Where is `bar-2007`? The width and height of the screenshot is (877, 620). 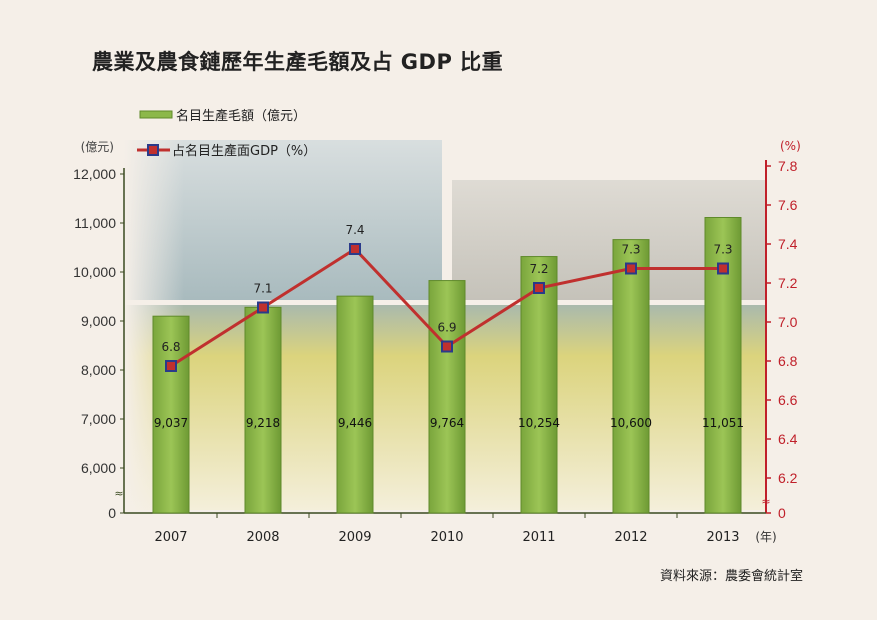
bar-2007 is located at coordinates (171, 414).